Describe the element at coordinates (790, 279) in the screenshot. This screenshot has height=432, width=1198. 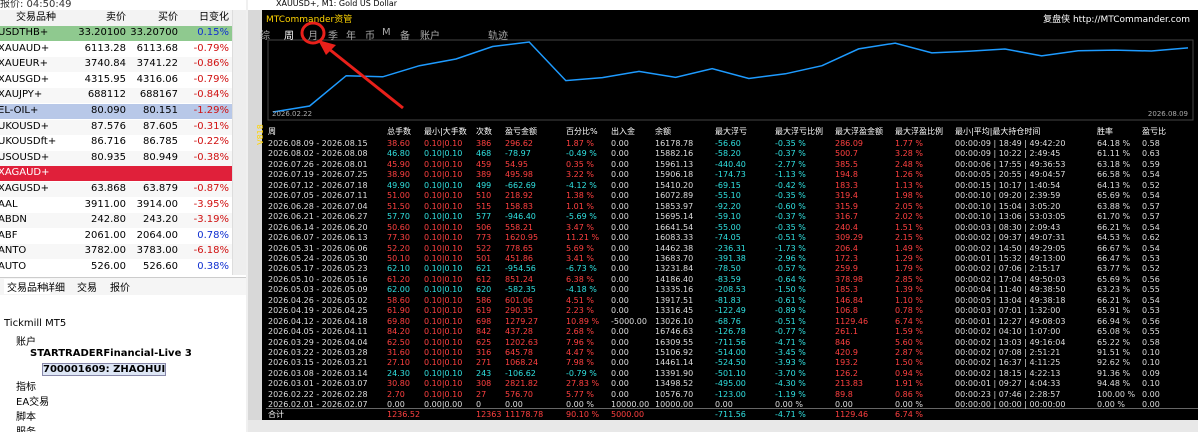
I see `table-cell: -0.64 %` at that location.